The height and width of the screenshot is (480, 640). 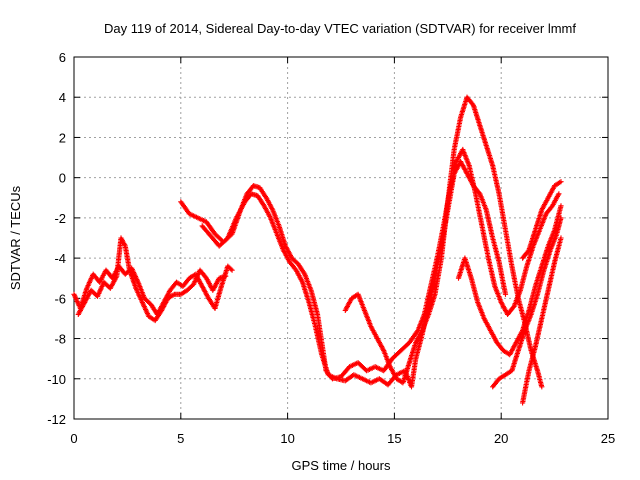 I want to click on x-tick-label: 5, so click(x=180, y=438).